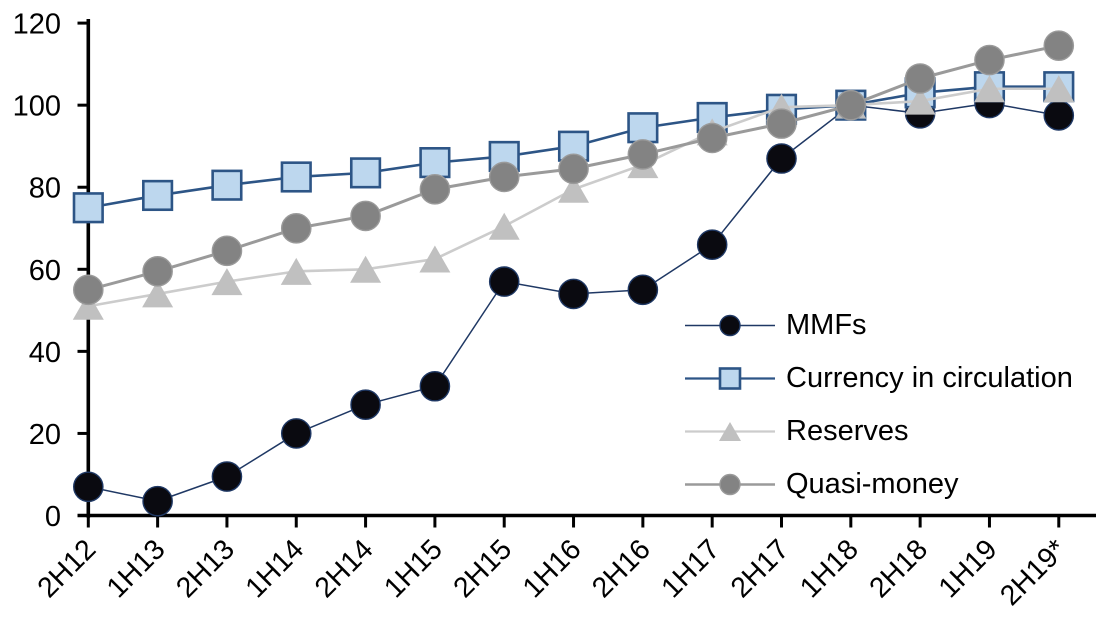  I want to click on x-tick-label: 1H14, so click(274, 568).